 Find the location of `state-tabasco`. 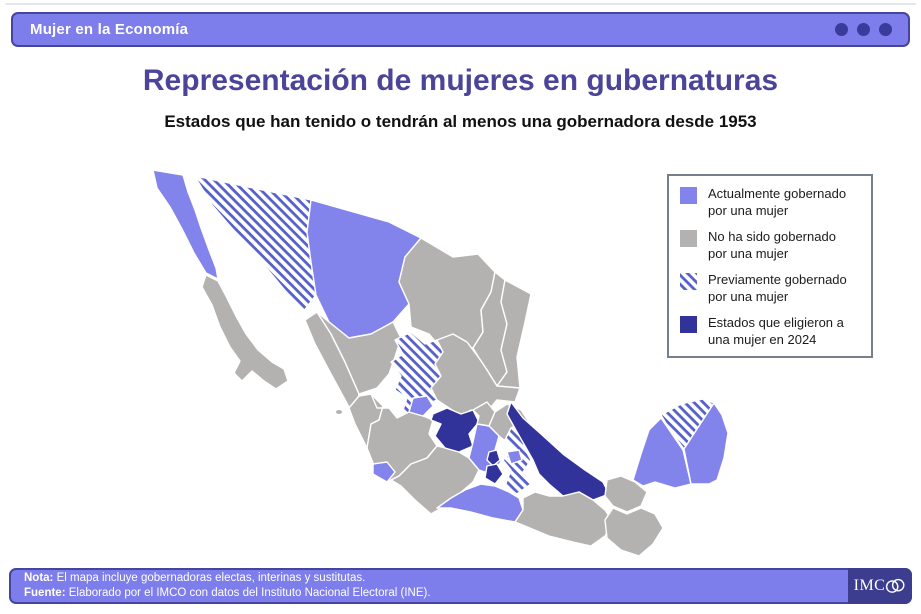

state-tabasco is located at coordinates (626, 494).